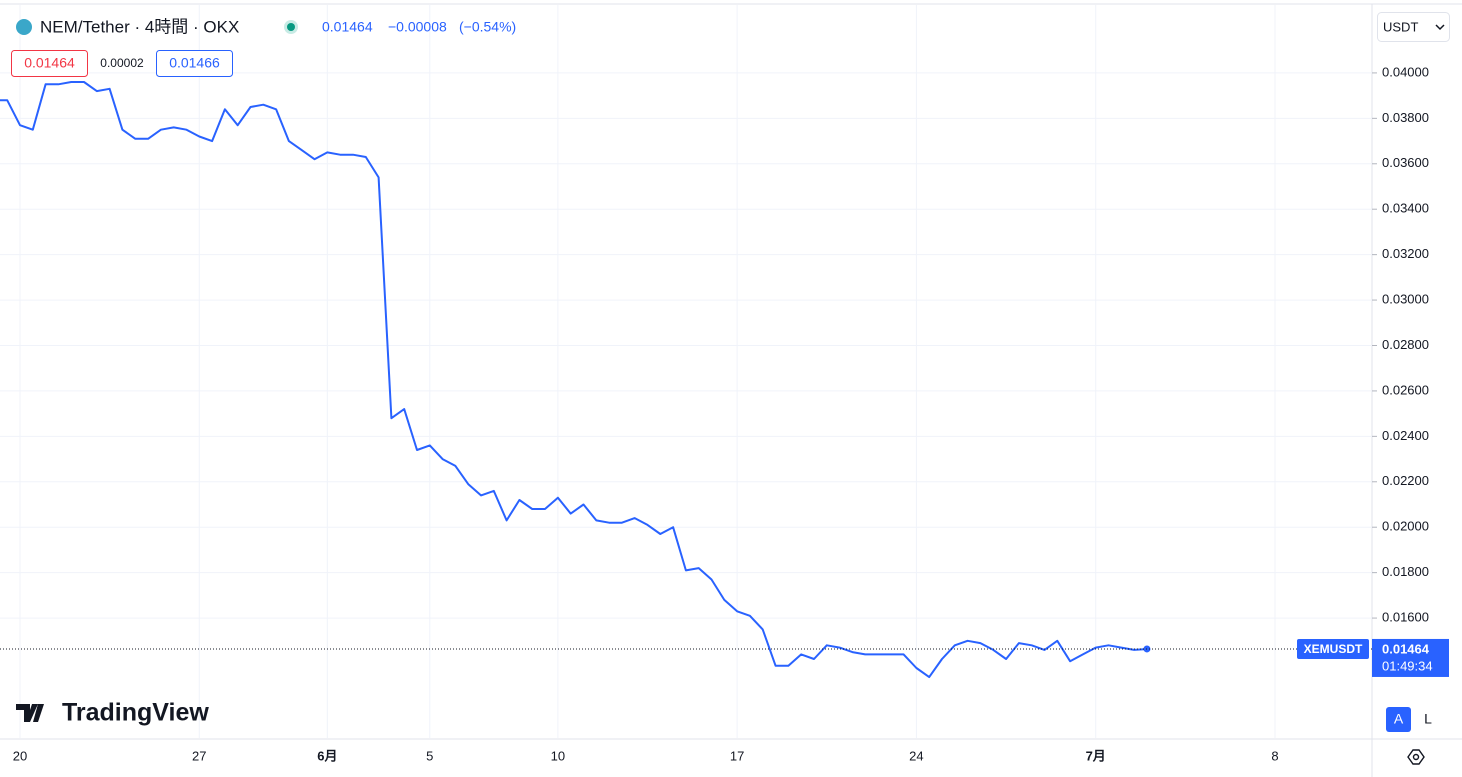 The image size is (1462, 777). I want to click on x-tick-label: 20, so click(20, 755).